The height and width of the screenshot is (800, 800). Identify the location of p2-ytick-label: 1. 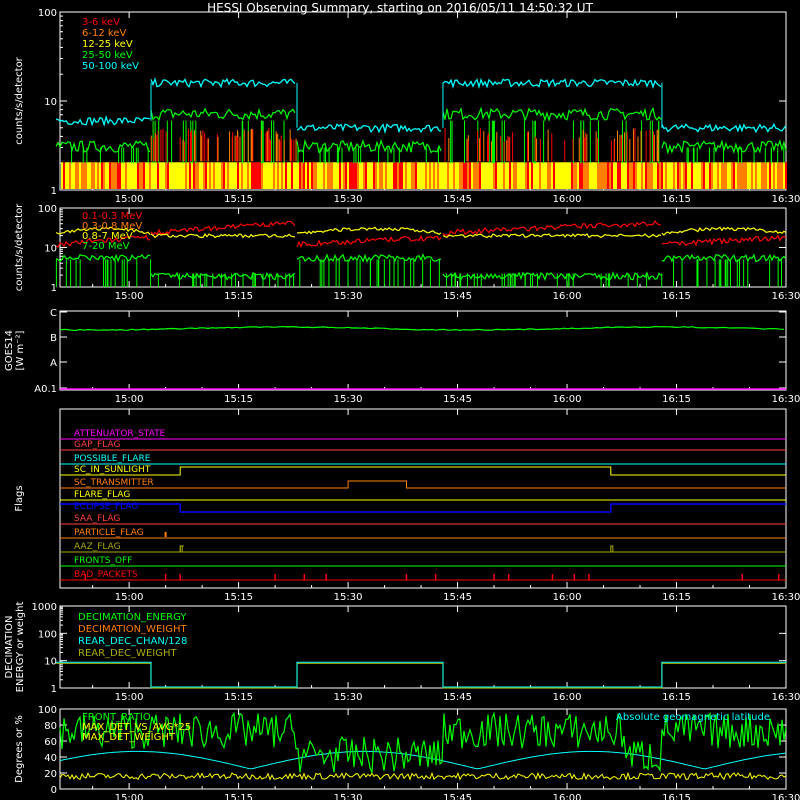
(54, 288).